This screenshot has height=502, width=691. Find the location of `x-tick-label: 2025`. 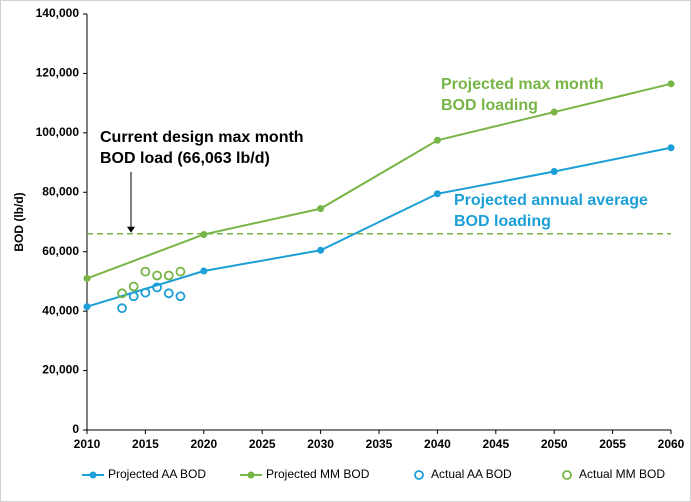

x-tick-label: 2025 is located at coordinates (262, 444).